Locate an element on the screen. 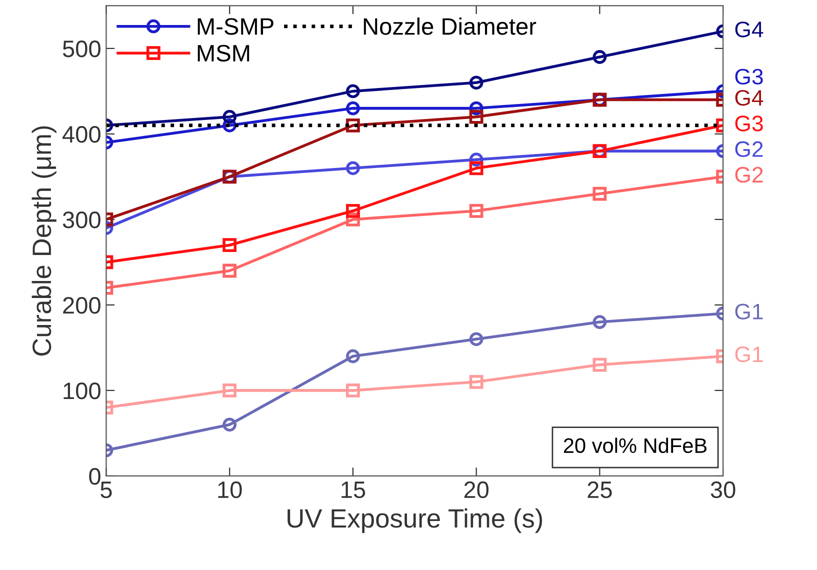  y-axis-title: Curable Depth (μm) is located at coordinates (44, 241).